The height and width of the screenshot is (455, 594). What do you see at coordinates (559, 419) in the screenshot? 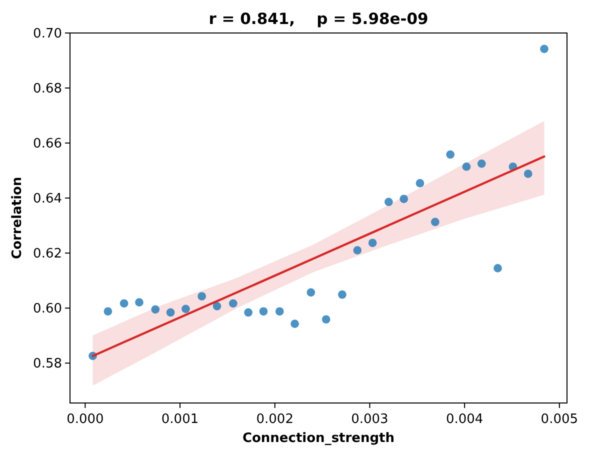
I see `x-tick-label: 0.005` at bounding box center [559, 419].